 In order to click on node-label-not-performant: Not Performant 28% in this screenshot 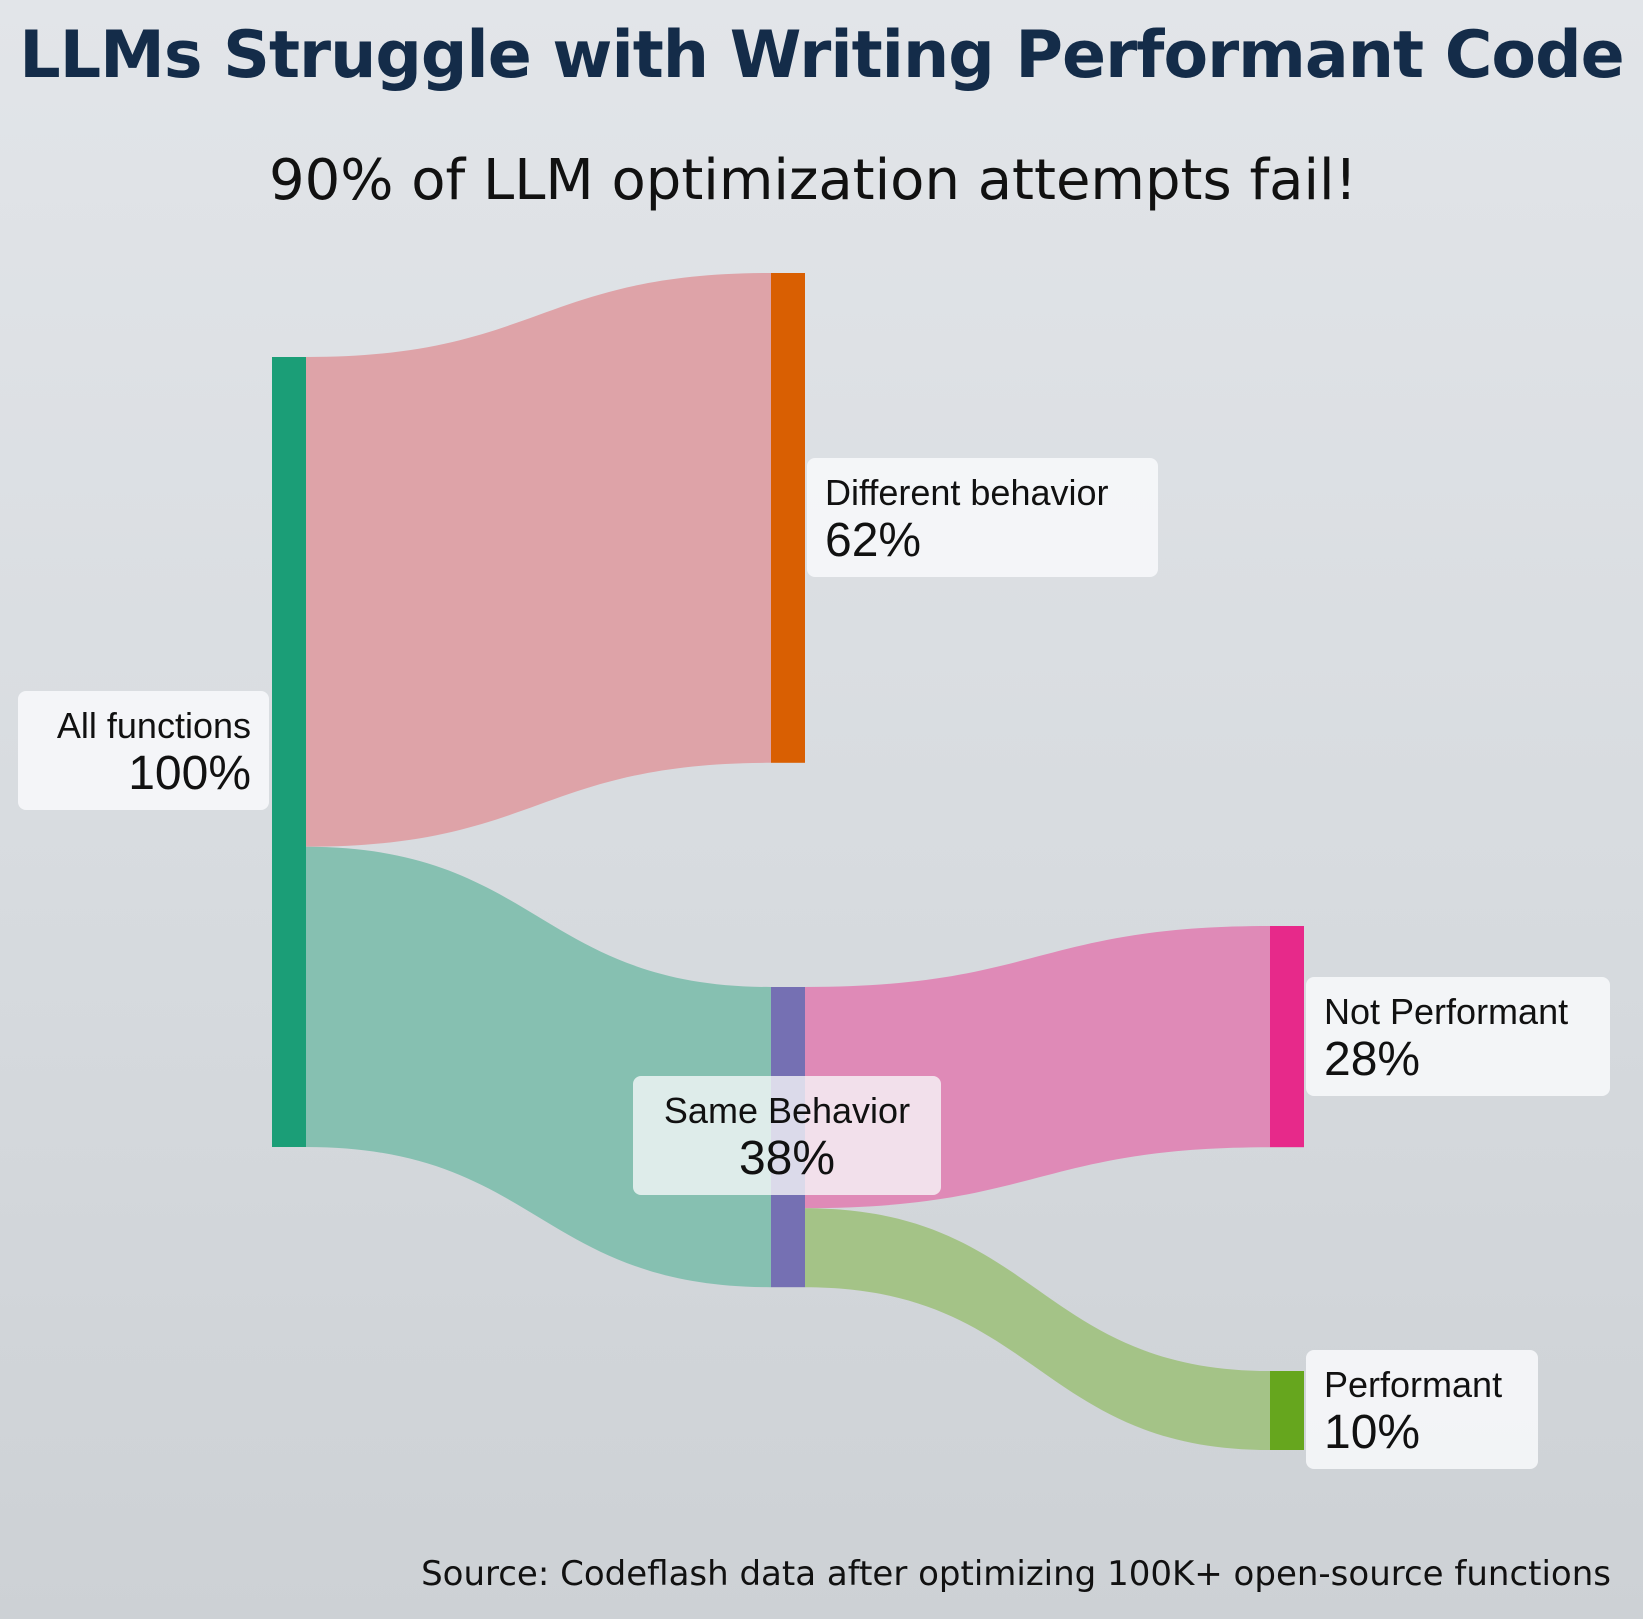, I will do `click(1458, 1036)`.